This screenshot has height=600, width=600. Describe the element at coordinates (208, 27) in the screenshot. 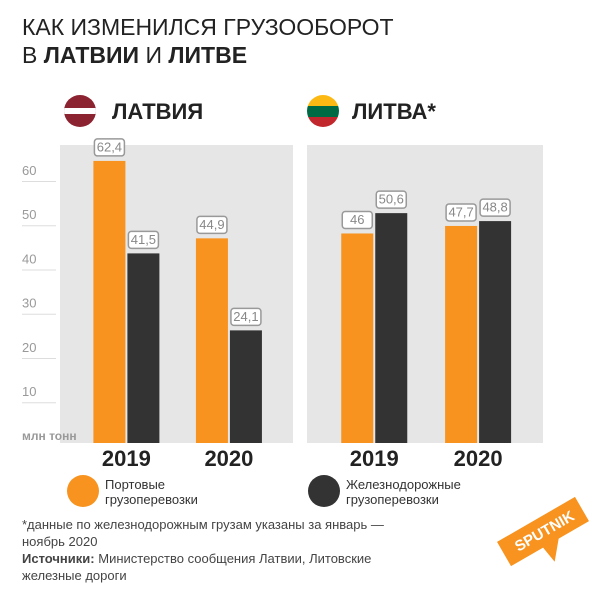

I see `title-line-1: КАК ИЗМЕНИЛСЯ ГРУЗООБОРОТ` at that location.